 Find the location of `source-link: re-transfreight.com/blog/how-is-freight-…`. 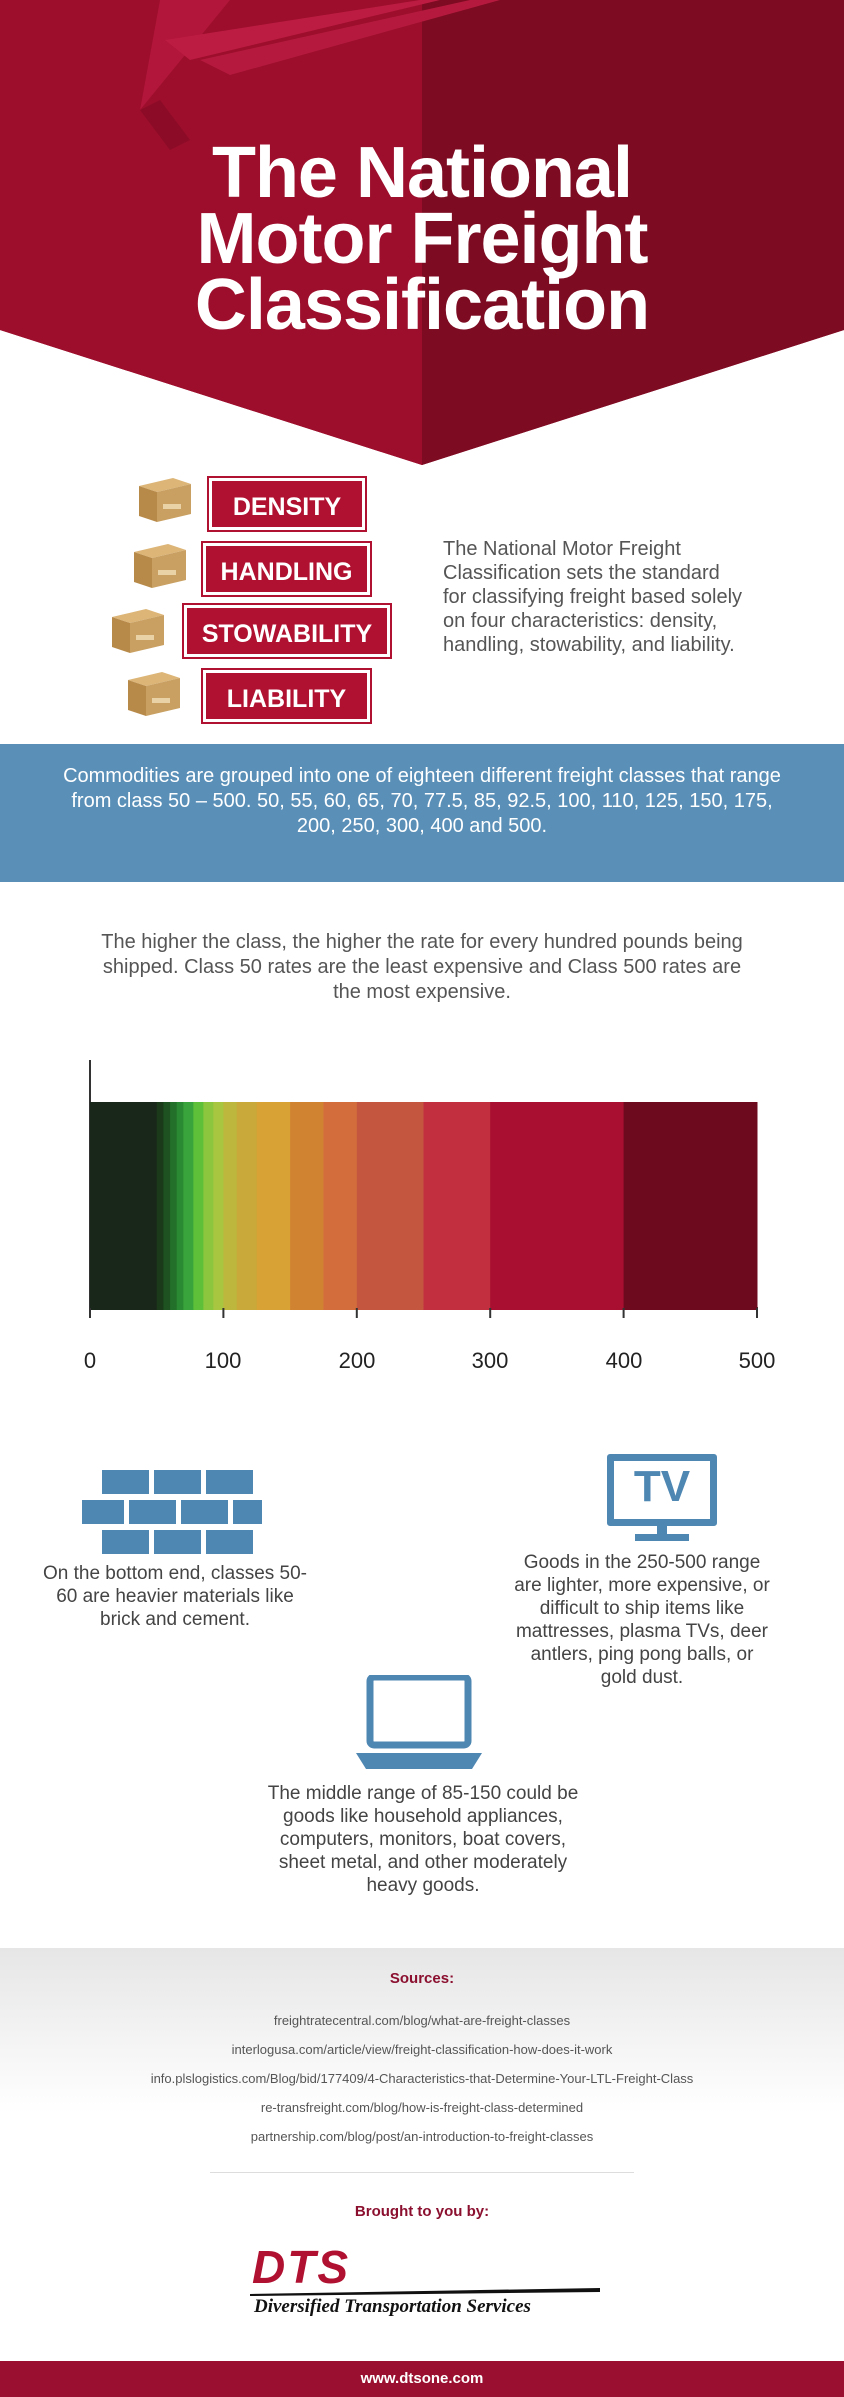

source-link: re-transfreight.com/blog/how-is-freight-… is located at coordinates (422, 2107).